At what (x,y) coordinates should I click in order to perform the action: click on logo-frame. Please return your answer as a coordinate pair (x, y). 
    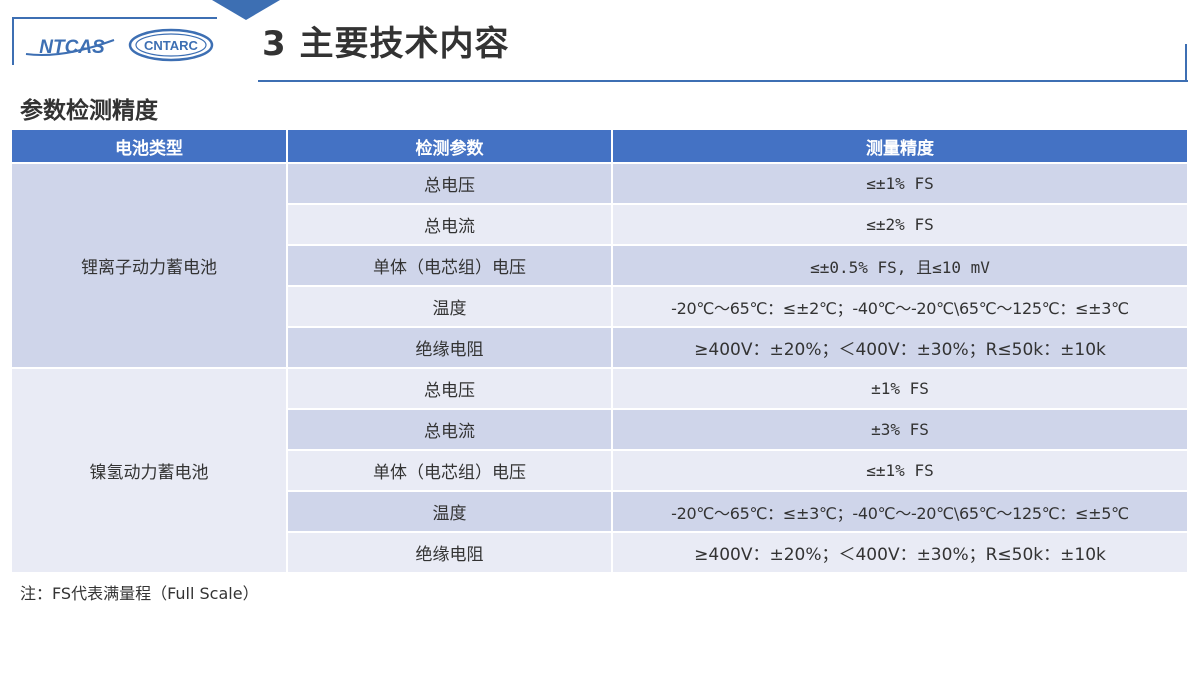
    Looking at the image, I should click on (114, 41).